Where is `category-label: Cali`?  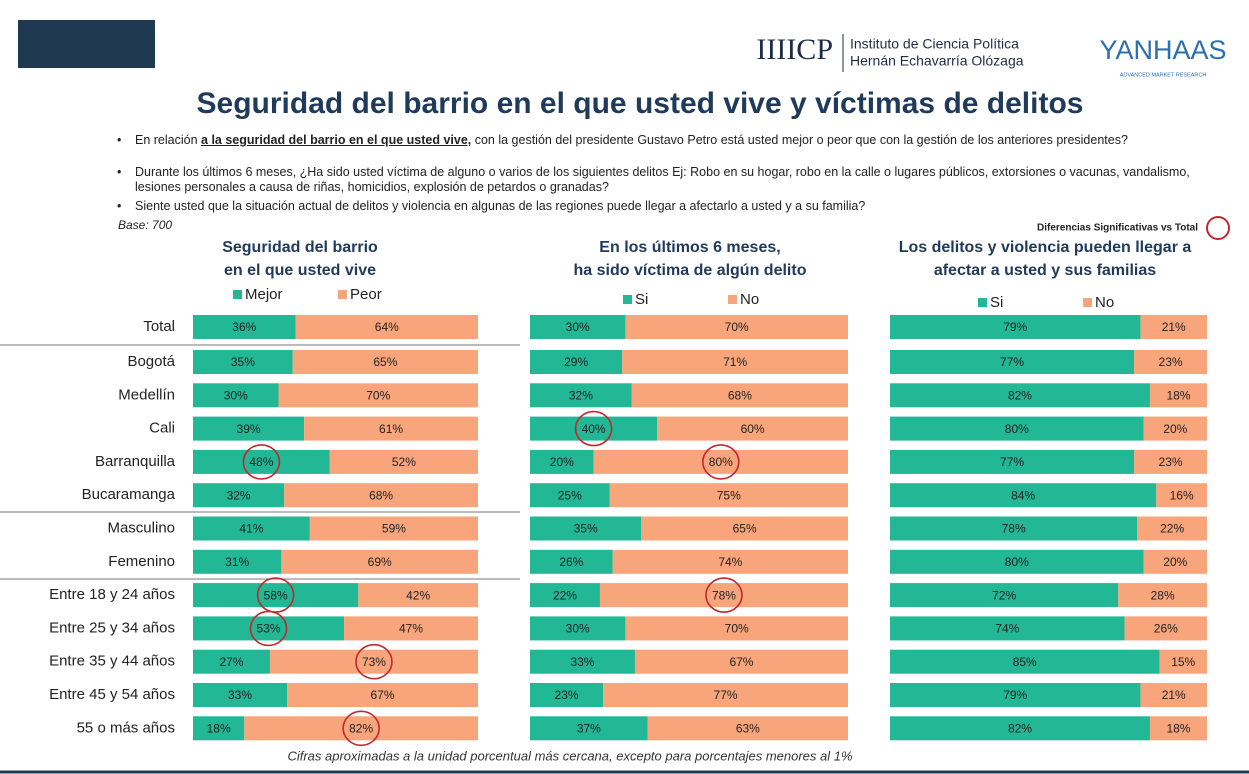
category-label: Cali is located at coordinates (162, 428).